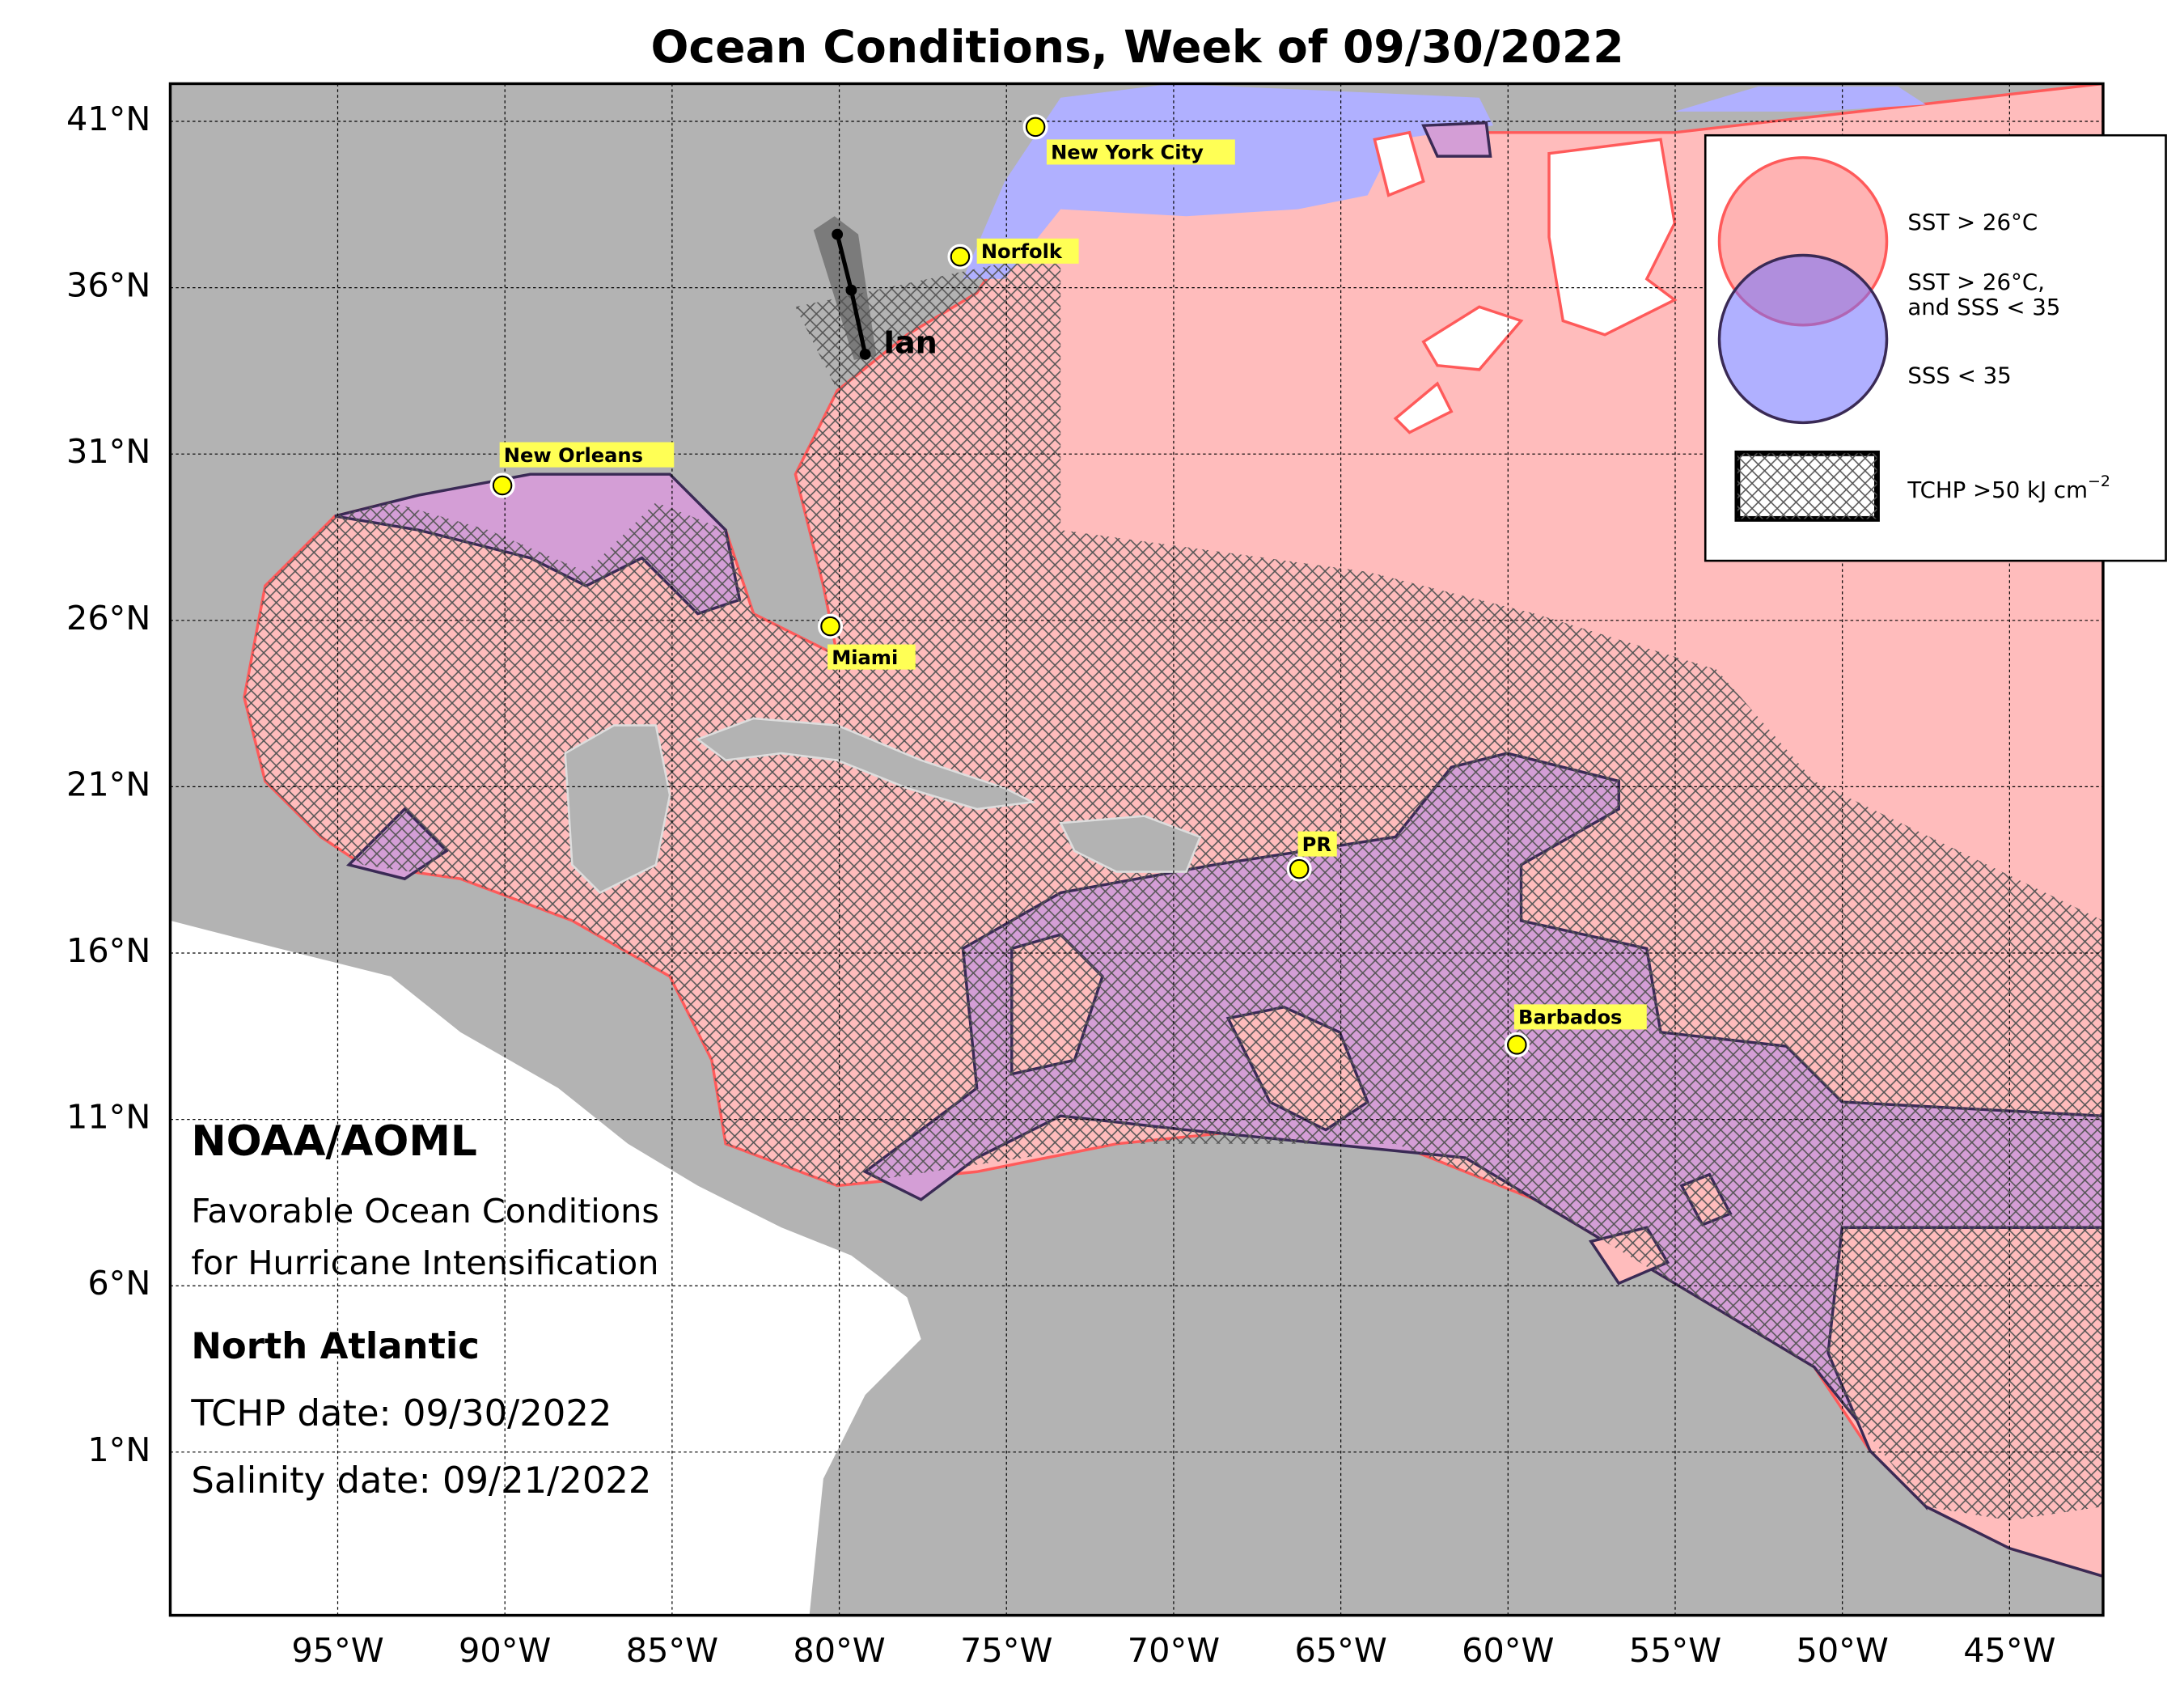  I want to click on place-label: Norfolk, so click(1022, 251).